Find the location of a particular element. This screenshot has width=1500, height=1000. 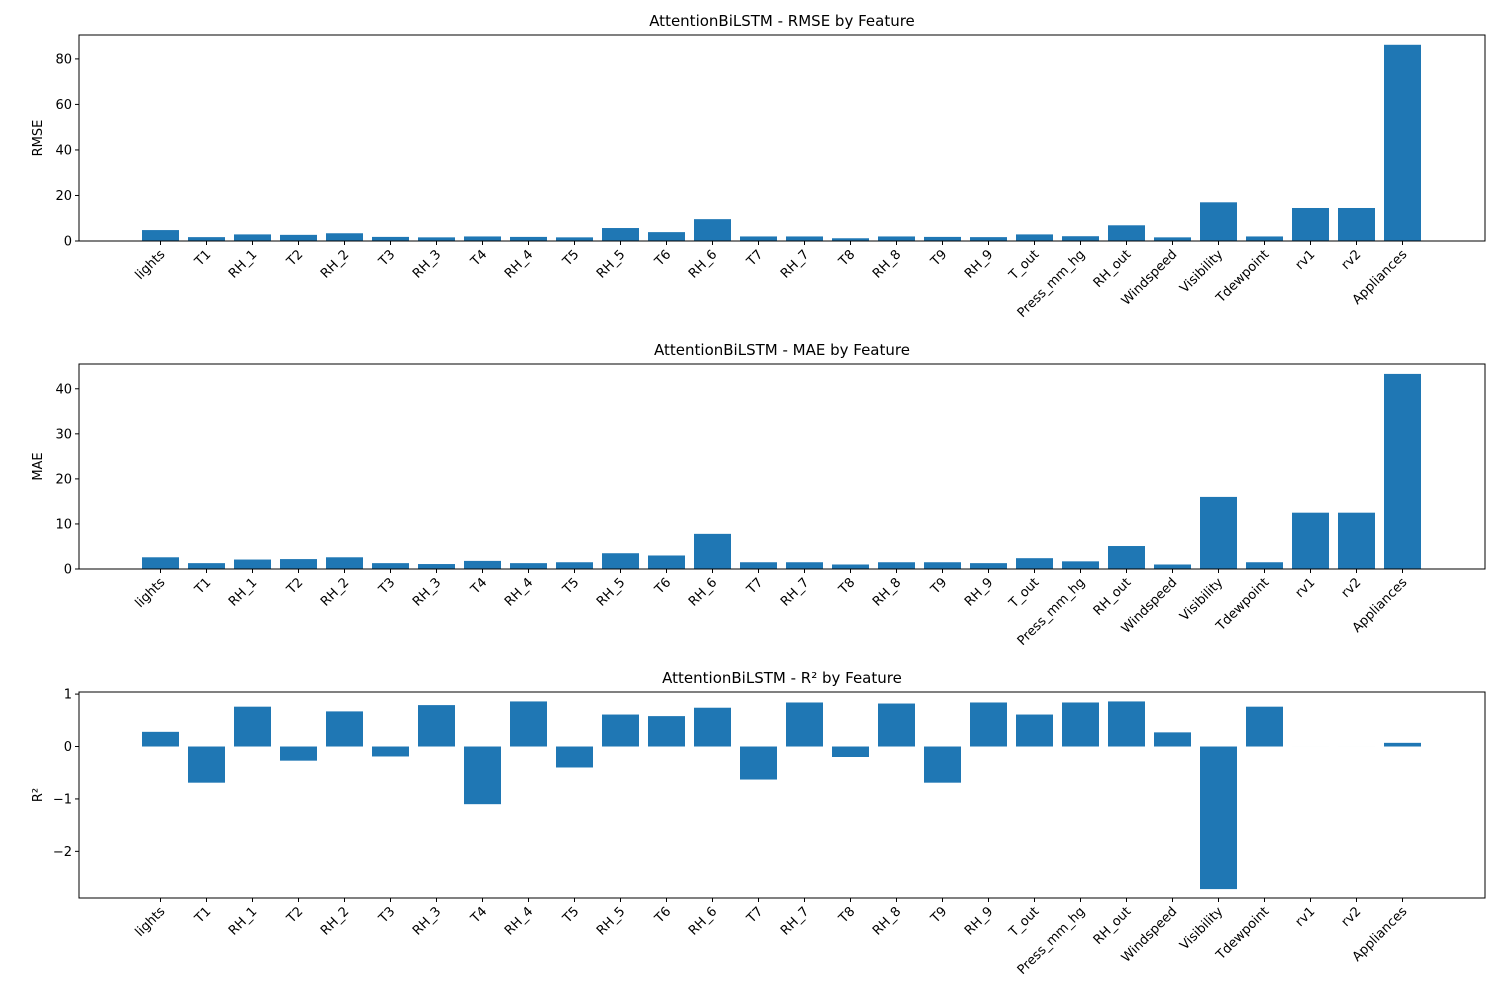

r2-bar-t8 is located at coordinates (850, 751).